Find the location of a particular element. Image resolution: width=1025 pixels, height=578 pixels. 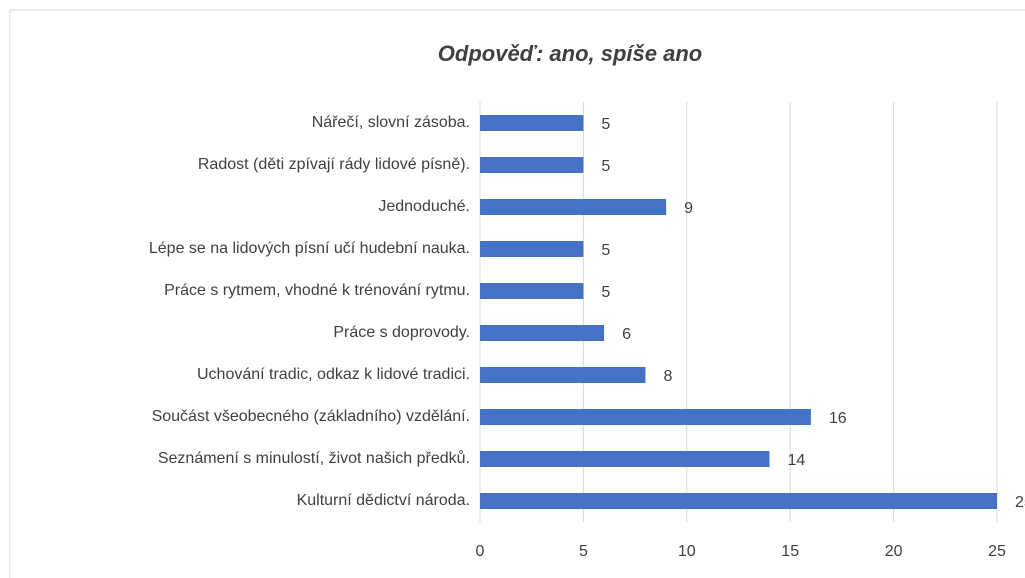

data-label: 16 is located at coordinates (838, 418).